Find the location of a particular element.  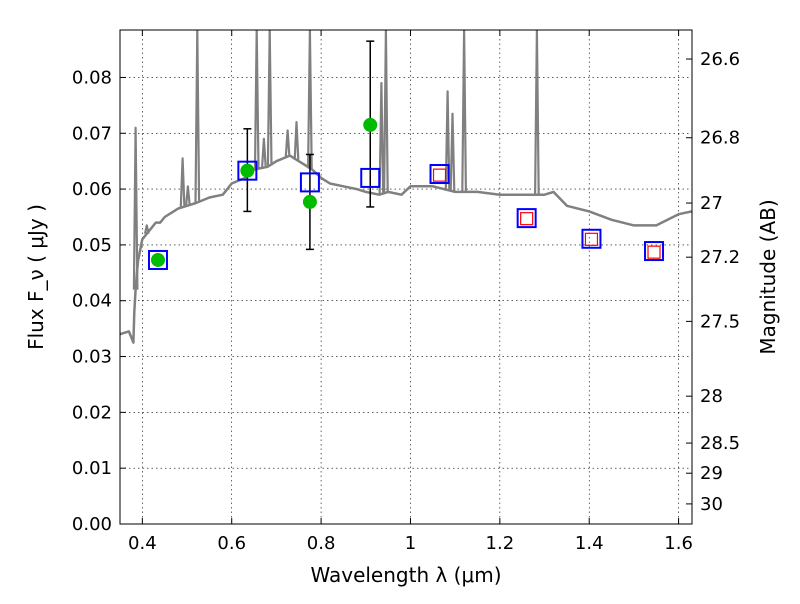

y-tick-label: 0.00 is located at coordinates (92, 524).